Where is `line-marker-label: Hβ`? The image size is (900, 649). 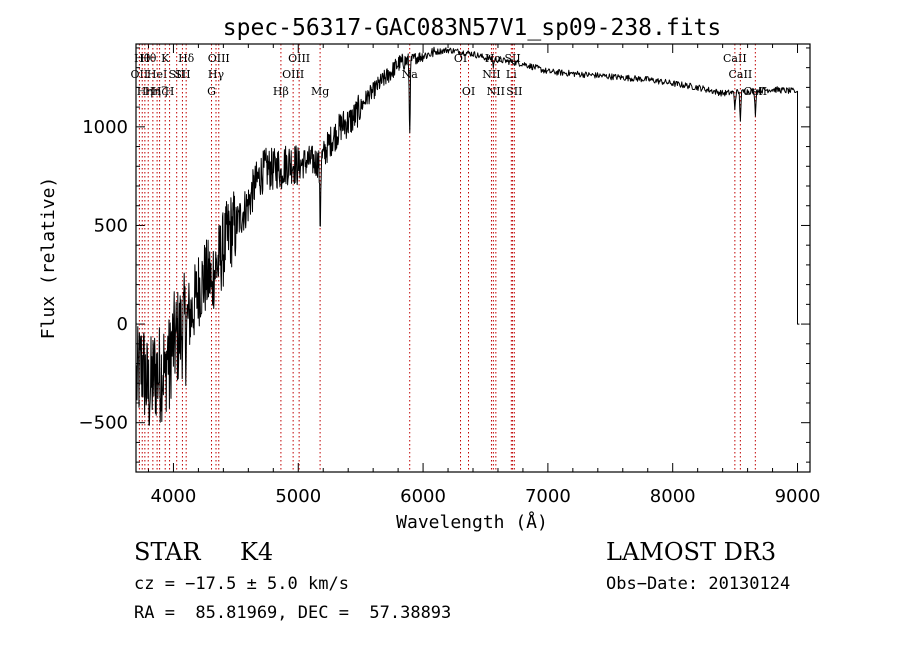
line-marker-label: Hβ is located at coordinates (281, 91).